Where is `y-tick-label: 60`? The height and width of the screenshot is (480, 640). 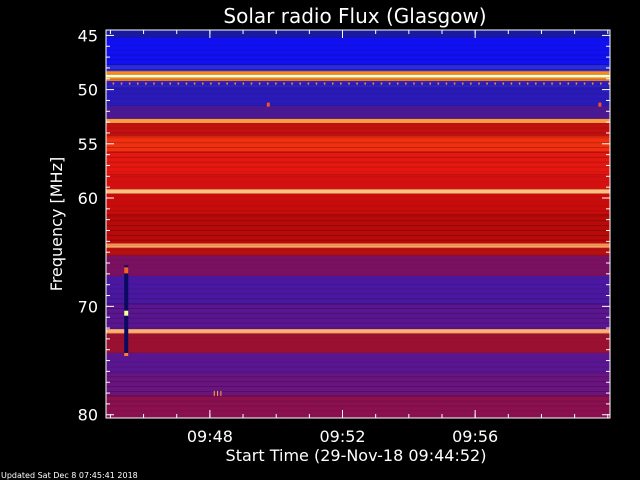 y-tick-label: 60 is located at coordinates (88, 198).